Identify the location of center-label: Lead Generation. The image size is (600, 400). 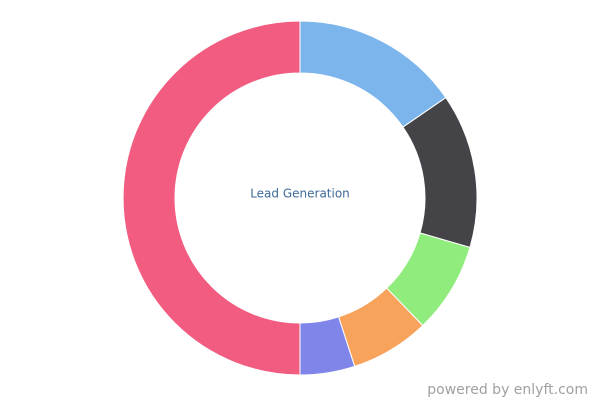
(300, 194).